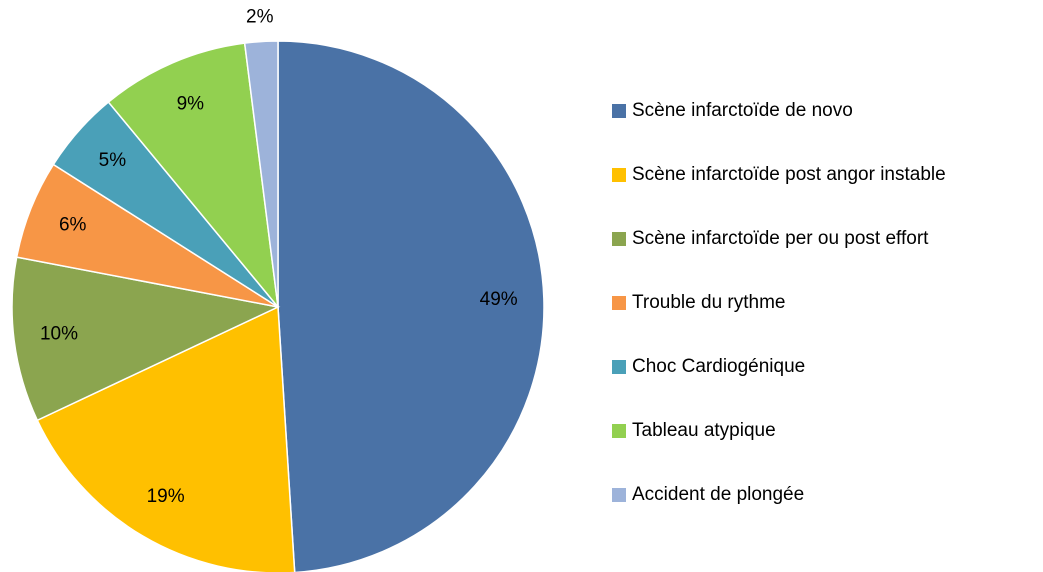 The image size is (1043, 572). Describe the element at coordinates (59, 334) in the screenshot. I see `data-label: 10%` at that location.